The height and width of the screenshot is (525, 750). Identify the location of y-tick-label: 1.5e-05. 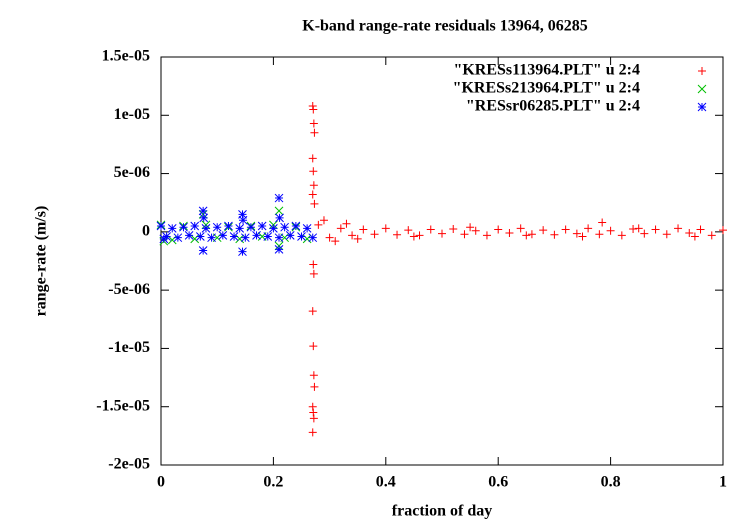
(126, 56).